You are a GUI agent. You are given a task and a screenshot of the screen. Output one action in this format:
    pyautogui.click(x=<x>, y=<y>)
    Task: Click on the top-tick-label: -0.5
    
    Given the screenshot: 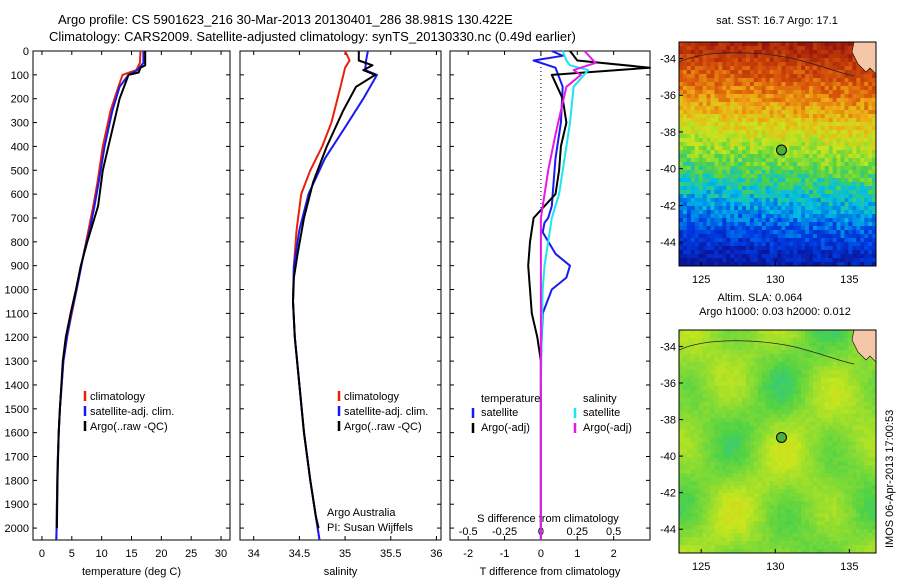 What is the action you would take?
    pyautogui.click(x=468, y=532)
    